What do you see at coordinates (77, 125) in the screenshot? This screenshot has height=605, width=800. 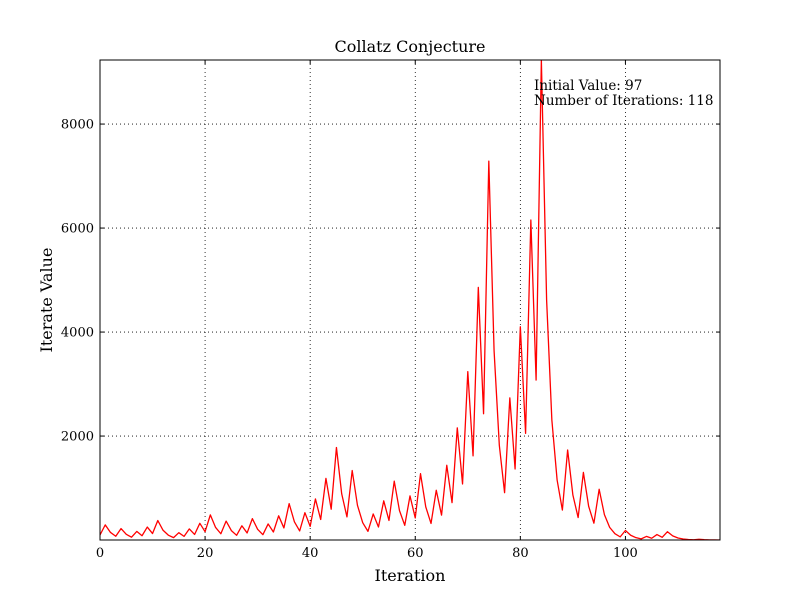 I see `y-tick-label: 8000` at bounding box center [77, 125].